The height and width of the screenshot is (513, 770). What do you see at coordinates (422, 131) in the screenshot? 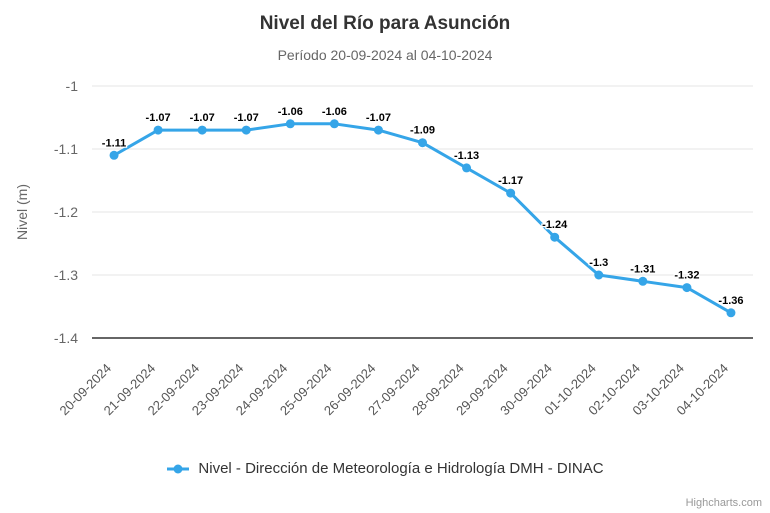
I see `data-label: -1.09` at bounding box center [422, 131].